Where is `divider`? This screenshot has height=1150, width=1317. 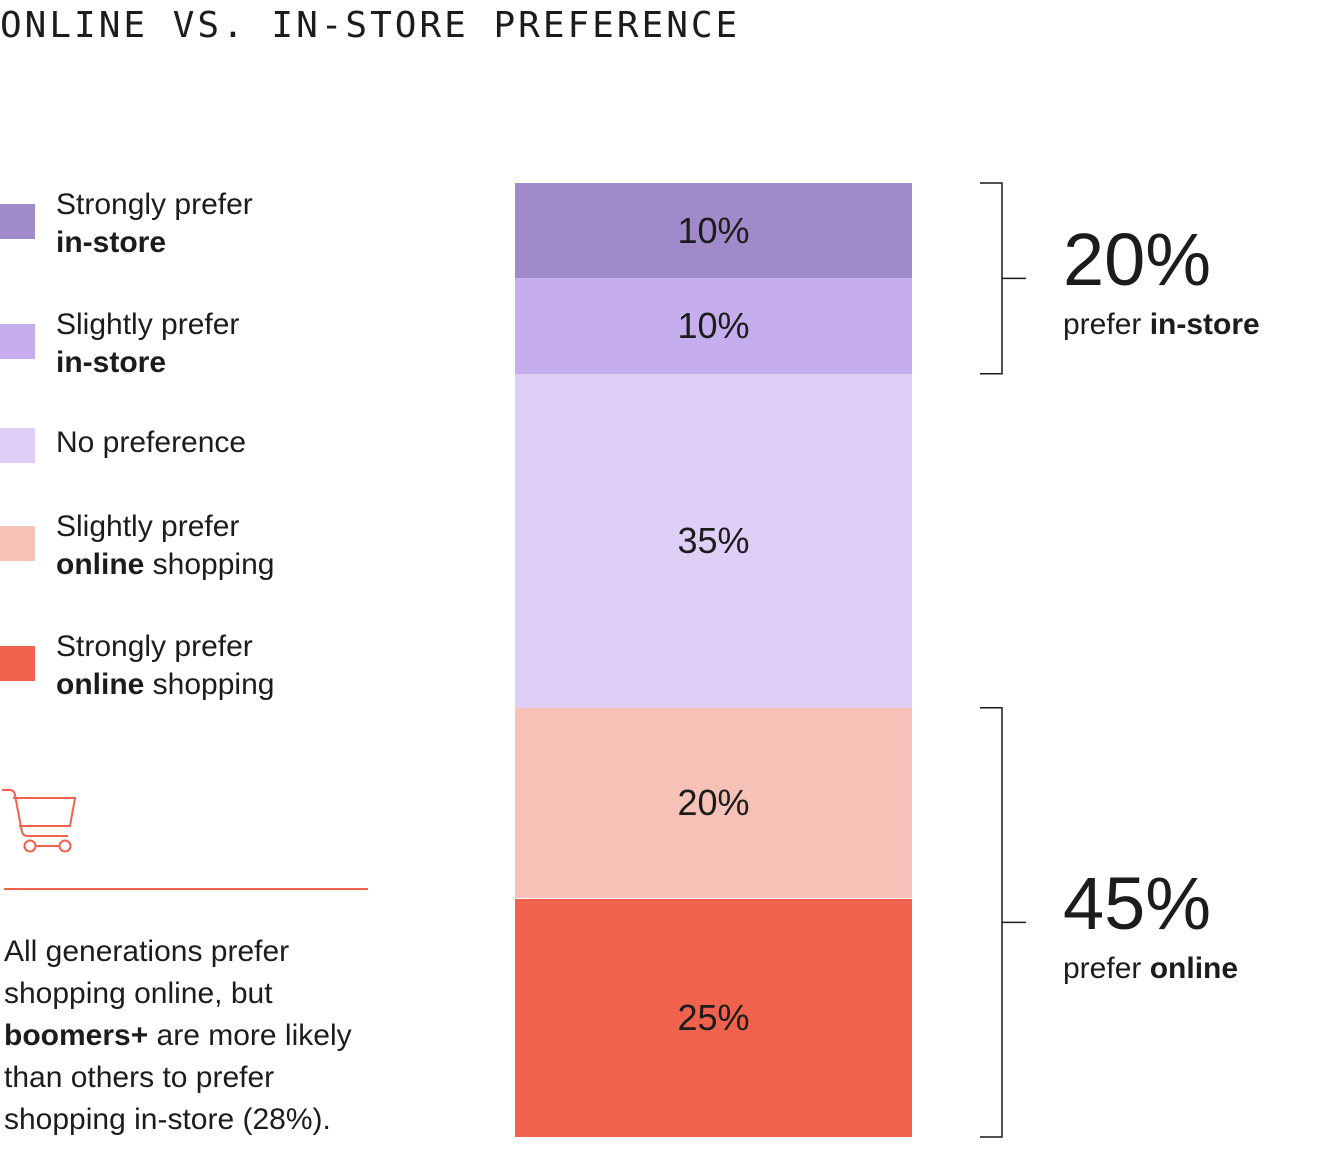 divider is located at coordinates (186, 889).